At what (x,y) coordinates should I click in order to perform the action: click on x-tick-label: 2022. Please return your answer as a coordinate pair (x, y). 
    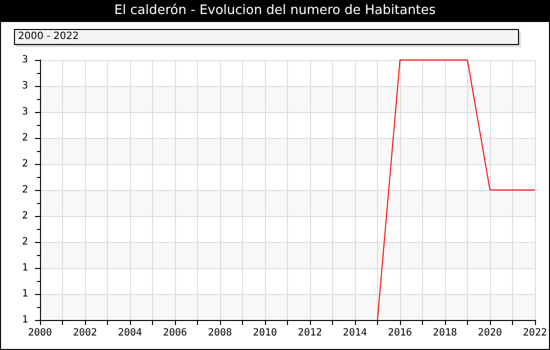
    Looking at the image, I should click on (535, 333).